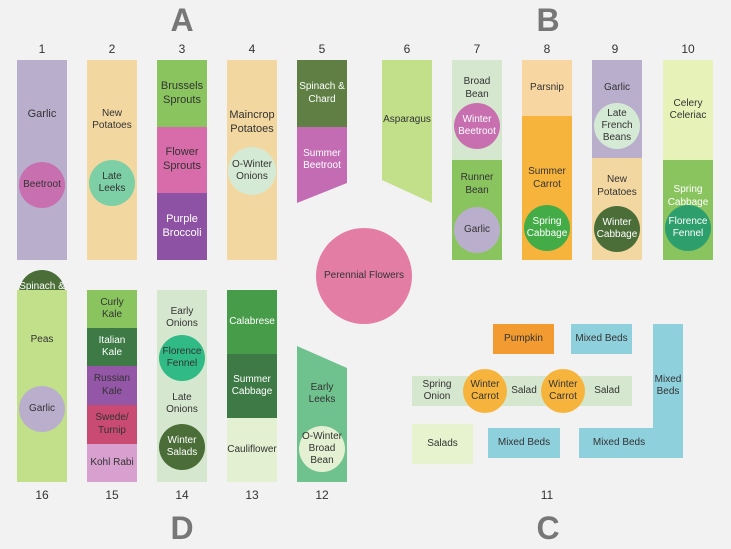 This screenshot has width=731, height=549. What do you see at coordinates (112, 119) in the screenshot?
I see `bed-2-new-potatoes: New Potatoes` at bounding box center [112, 119].